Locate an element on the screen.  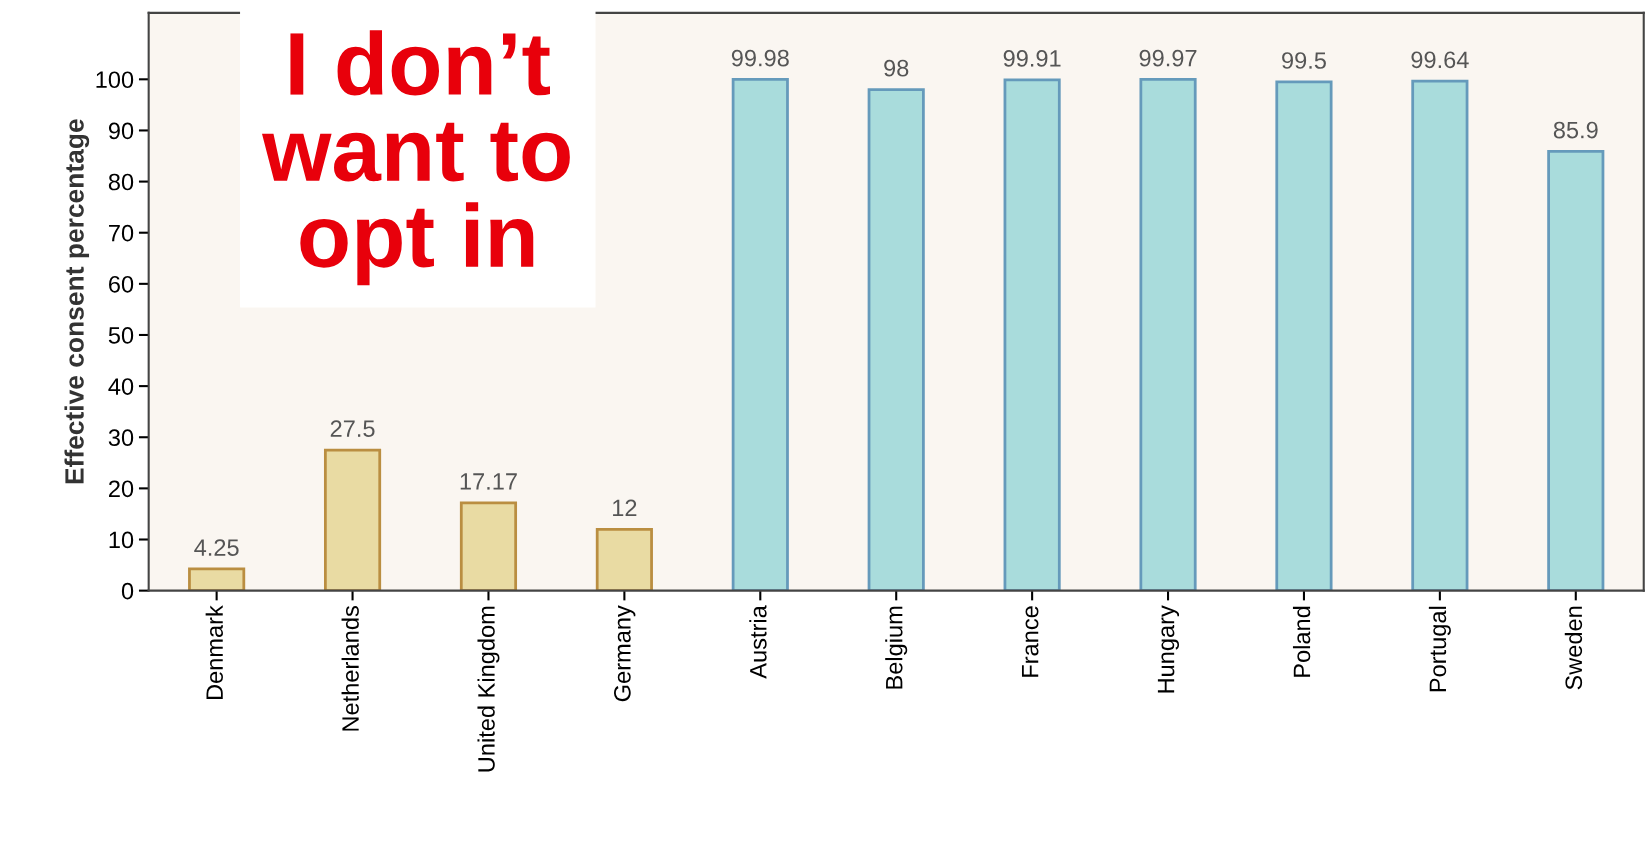
x-tick-label: Netherlands is located at coordinates (350, 668).